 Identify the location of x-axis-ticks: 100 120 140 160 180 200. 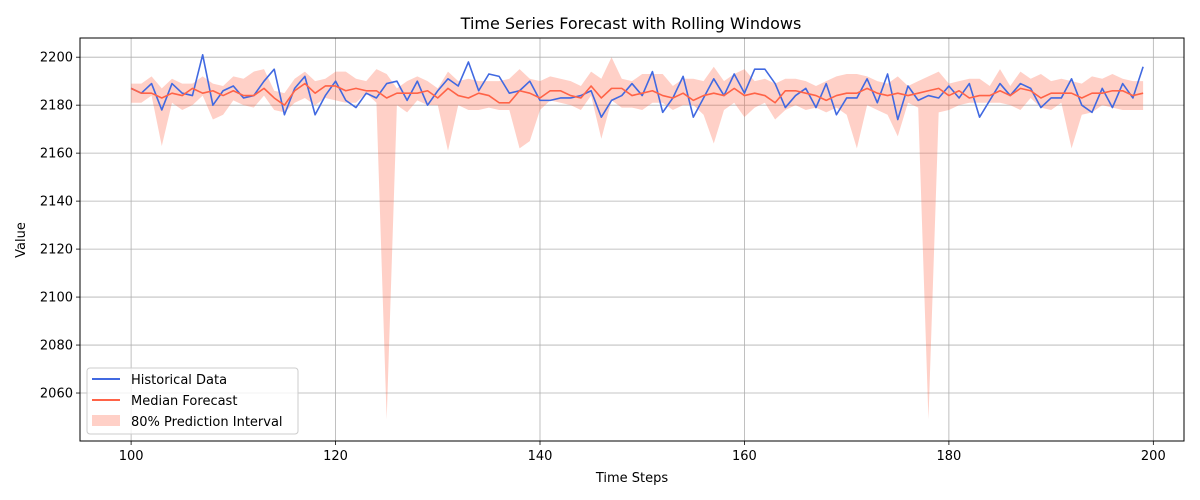
(642, 452).